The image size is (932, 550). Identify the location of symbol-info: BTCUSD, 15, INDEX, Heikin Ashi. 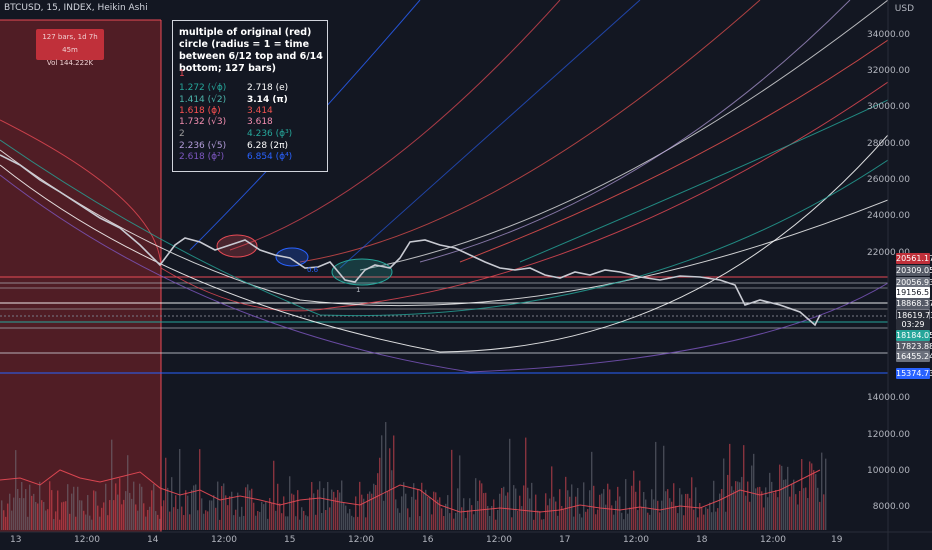
(76, 8).